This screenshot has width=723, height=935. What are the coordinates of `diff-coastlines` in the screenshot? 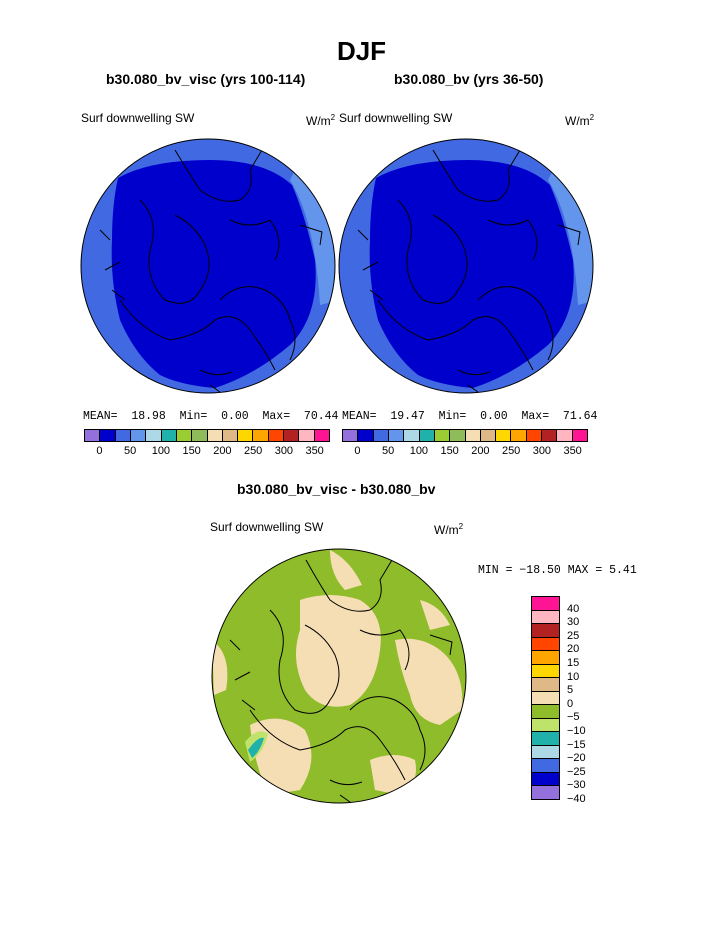 It's located at (341, 681).